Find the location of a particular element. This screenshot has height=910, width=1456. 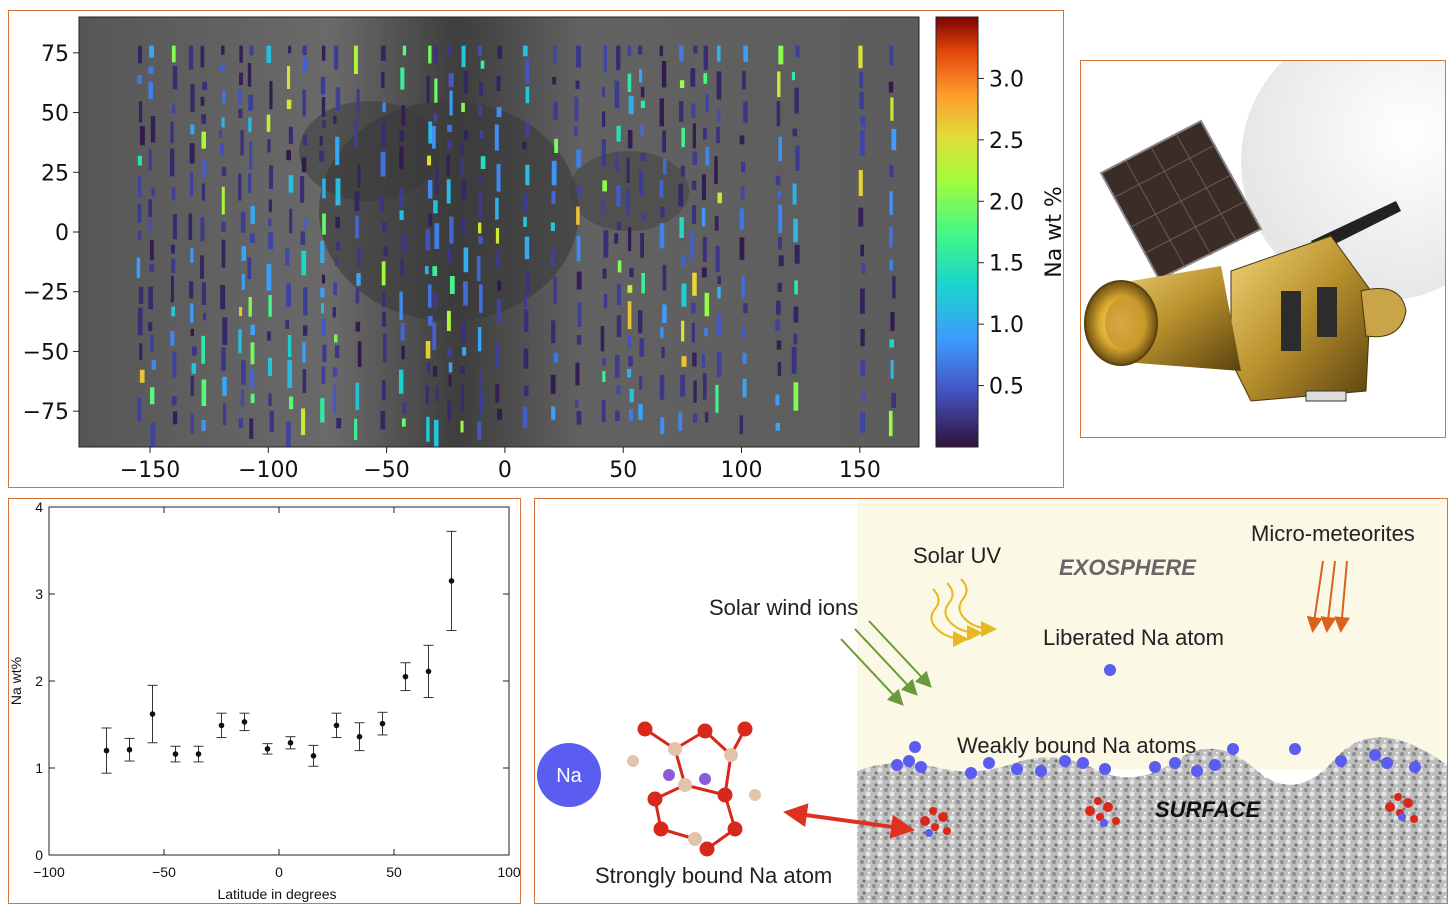

plot-y-tick-label: 3 is located at coordinates (39, 594).